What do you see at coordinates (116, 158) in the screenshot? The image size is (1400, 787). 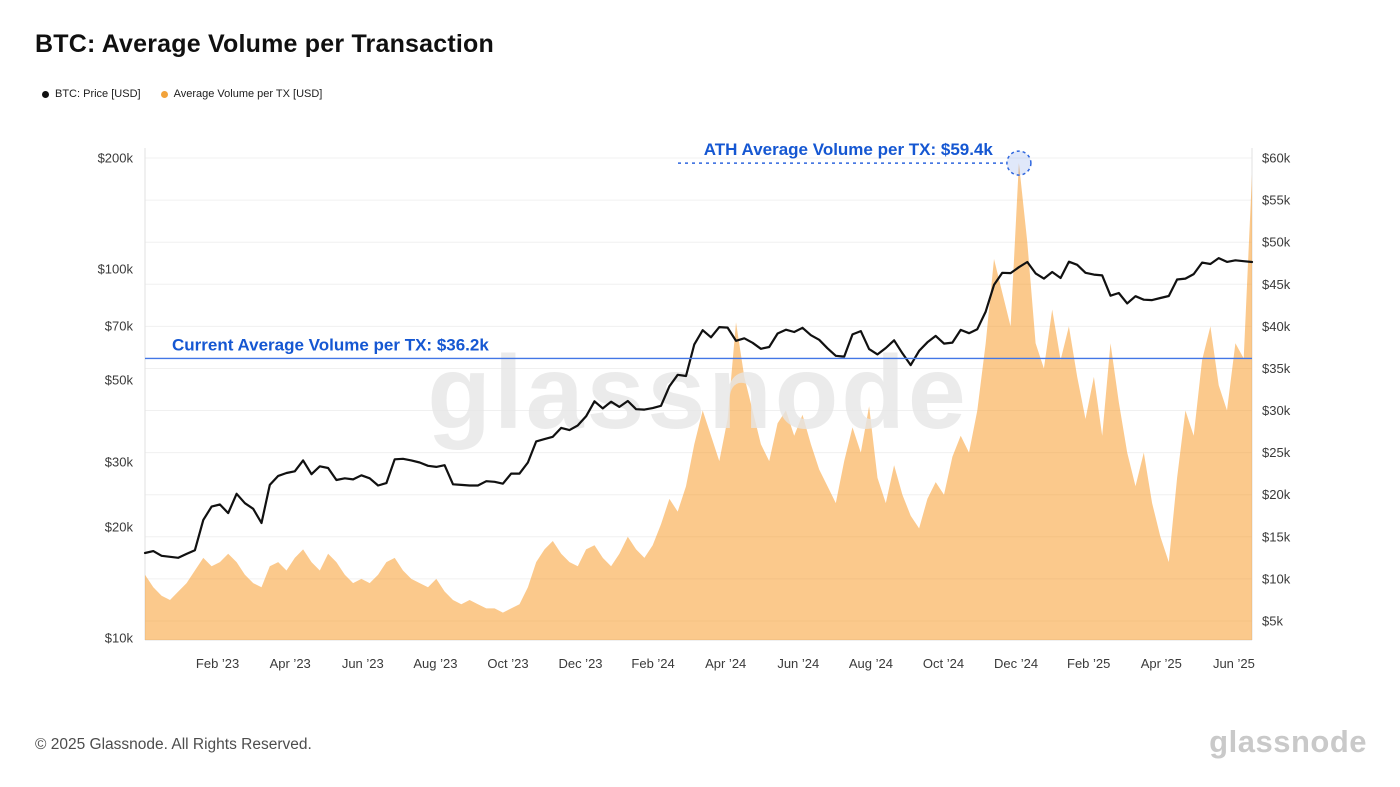 I see `left-axis-tick: $200k` at bounding box center [116, 158].